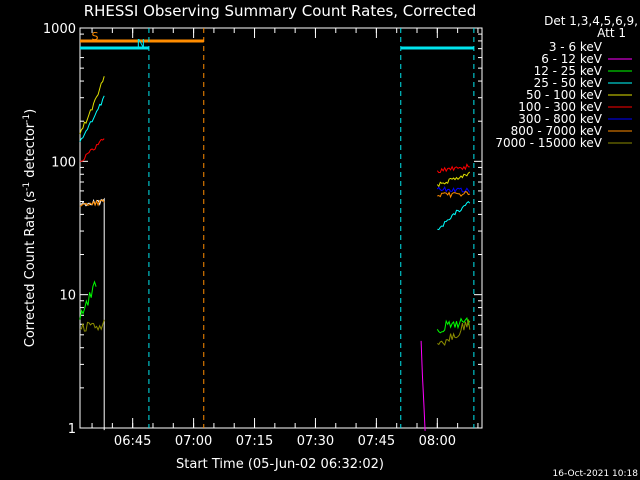 Image resolution: width=640 pixels, height=480 pixels. Describe the element at coordinates (63, 162) in the screenshot. I see `y-tick-label: 100` at that location.